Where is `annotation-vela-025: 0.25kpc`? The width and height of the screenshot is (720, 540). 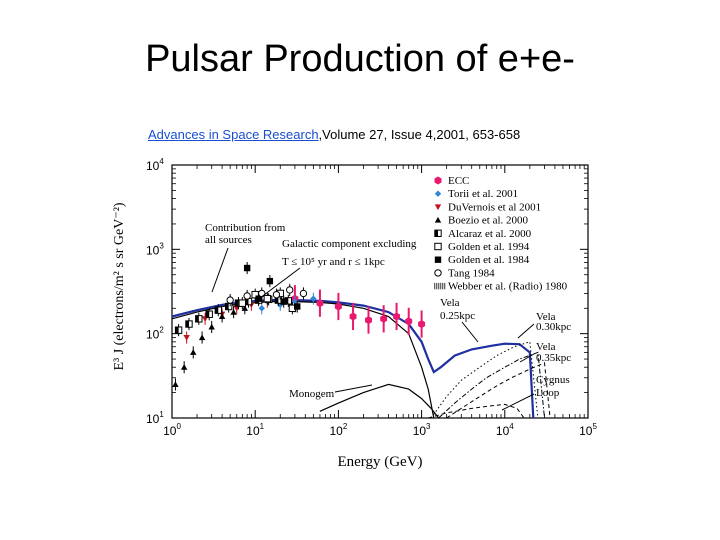 annotation-vela-025: 0.25kpc is located at coordinates (457, 316).